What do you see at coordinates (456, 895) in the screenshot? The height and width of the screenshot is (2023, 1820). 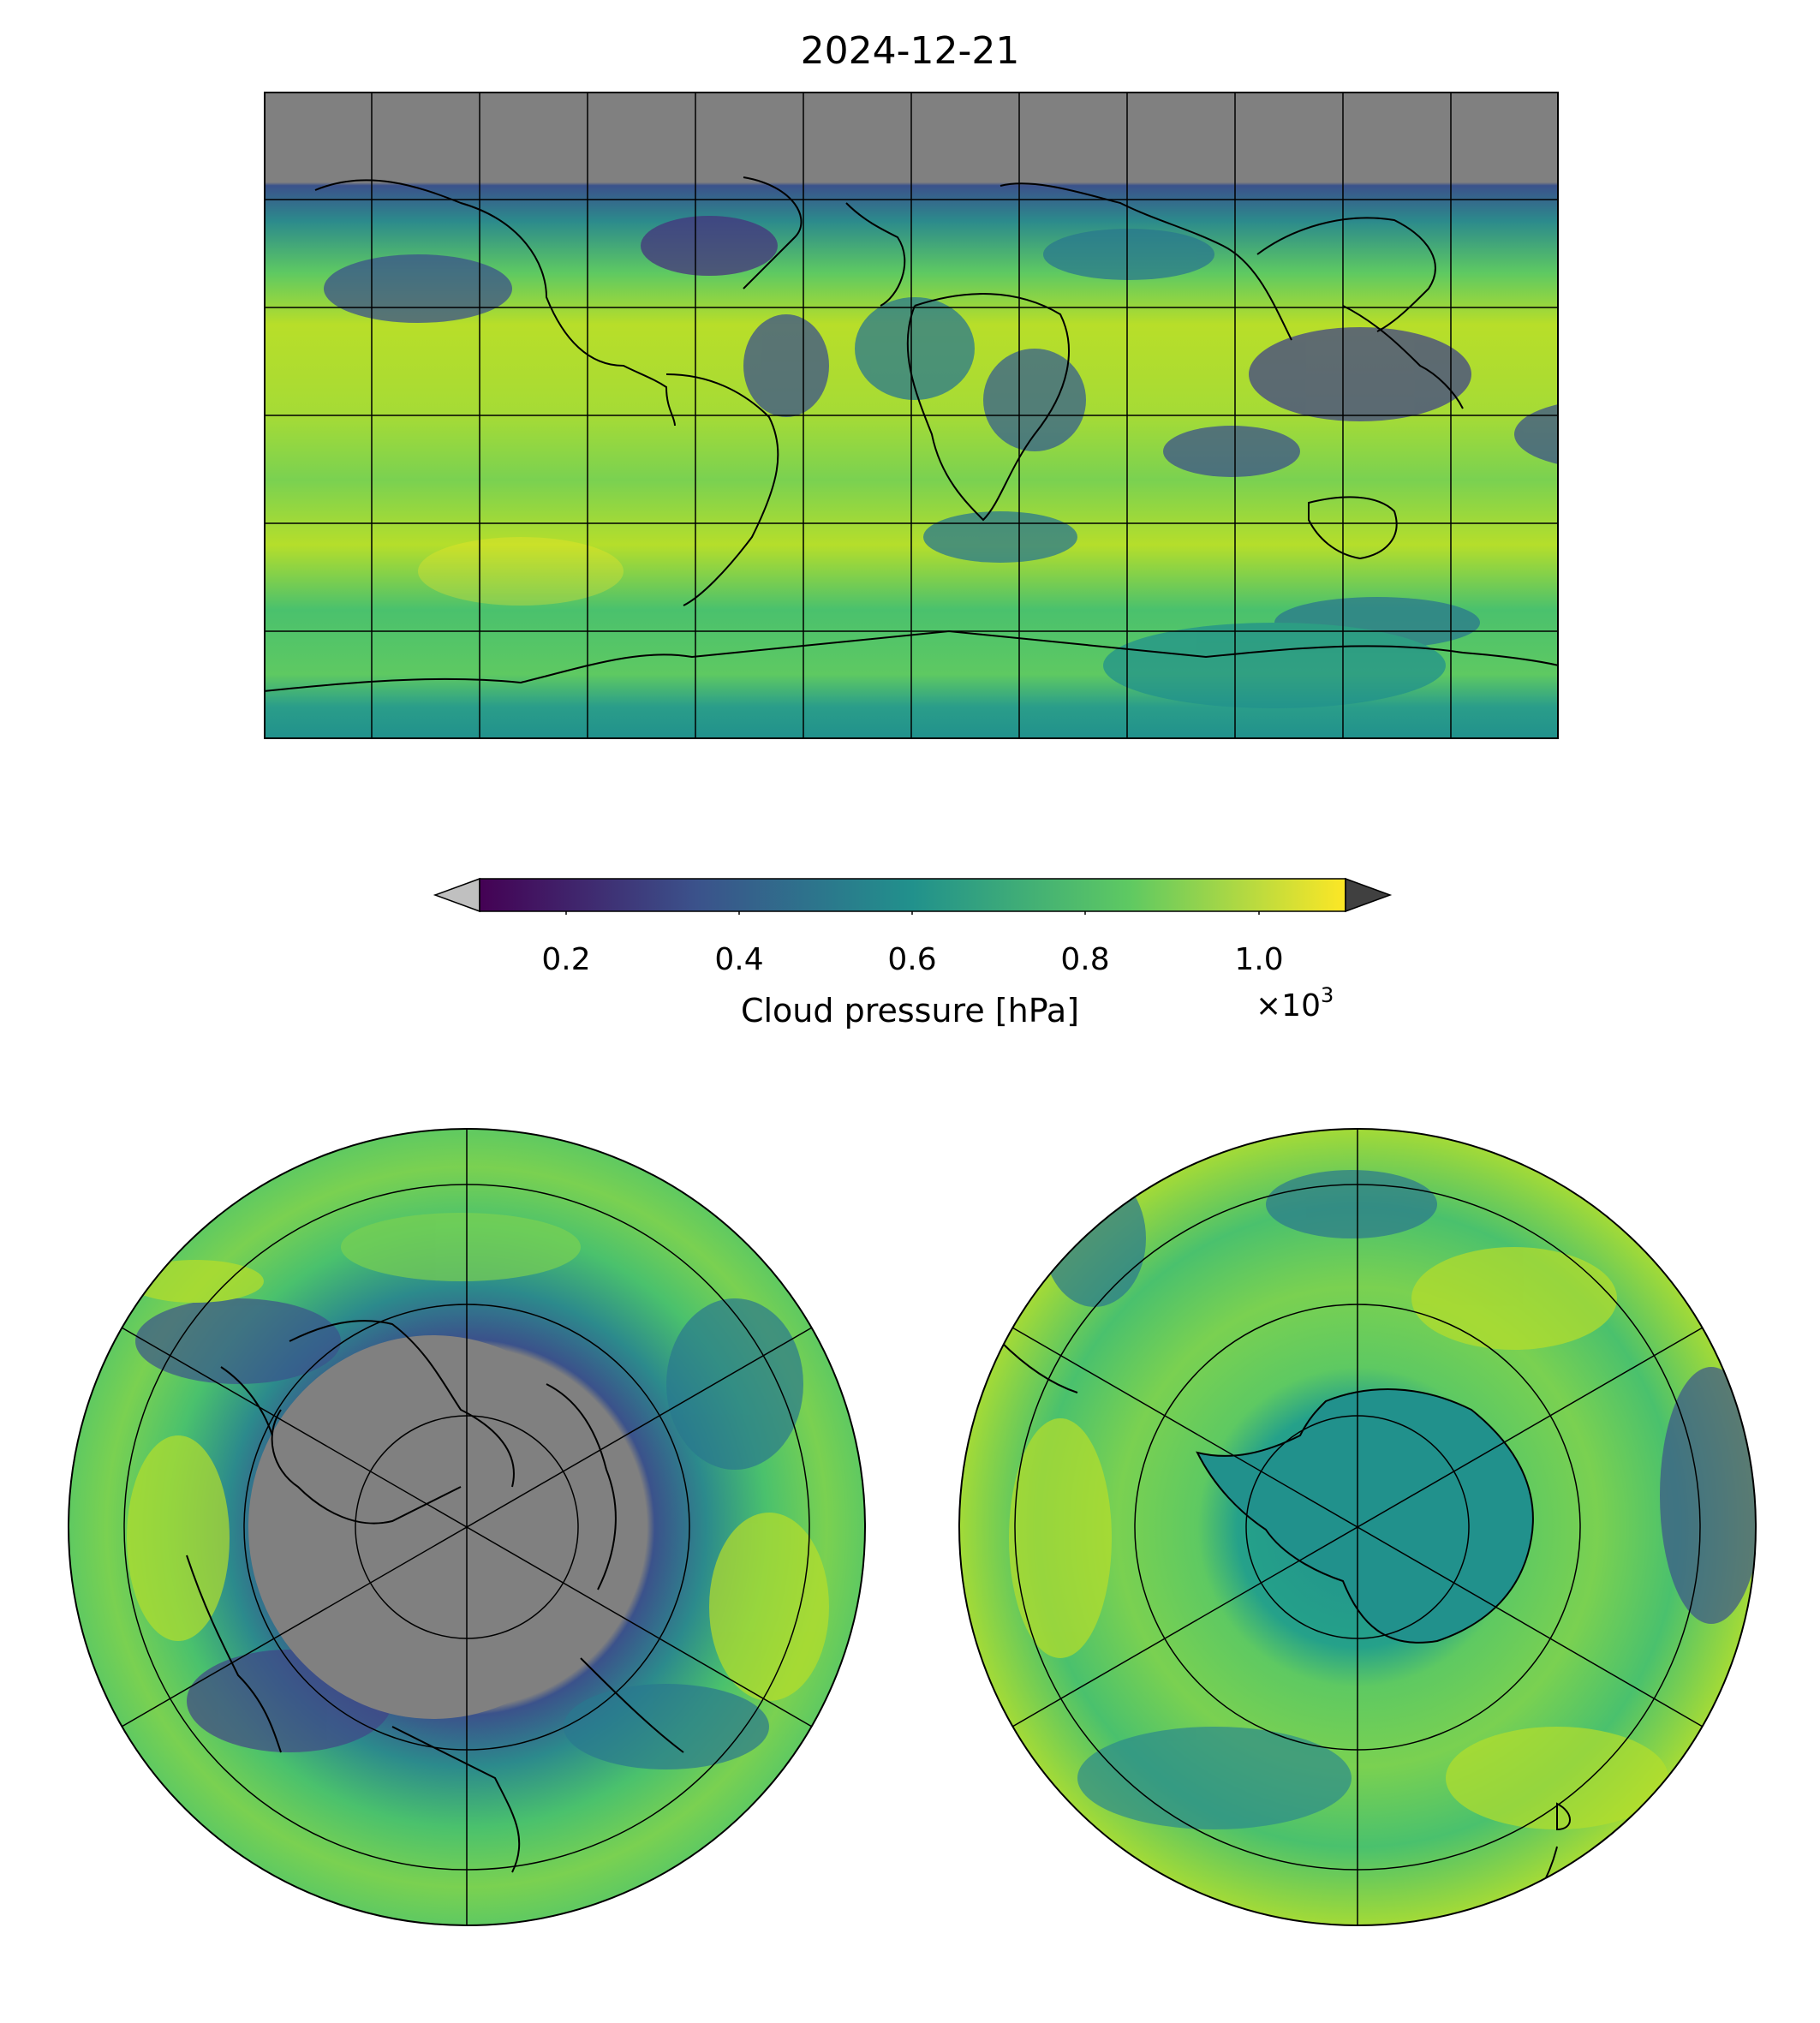 I see `colorbar-under-extension` at bounding box center [456, 895].